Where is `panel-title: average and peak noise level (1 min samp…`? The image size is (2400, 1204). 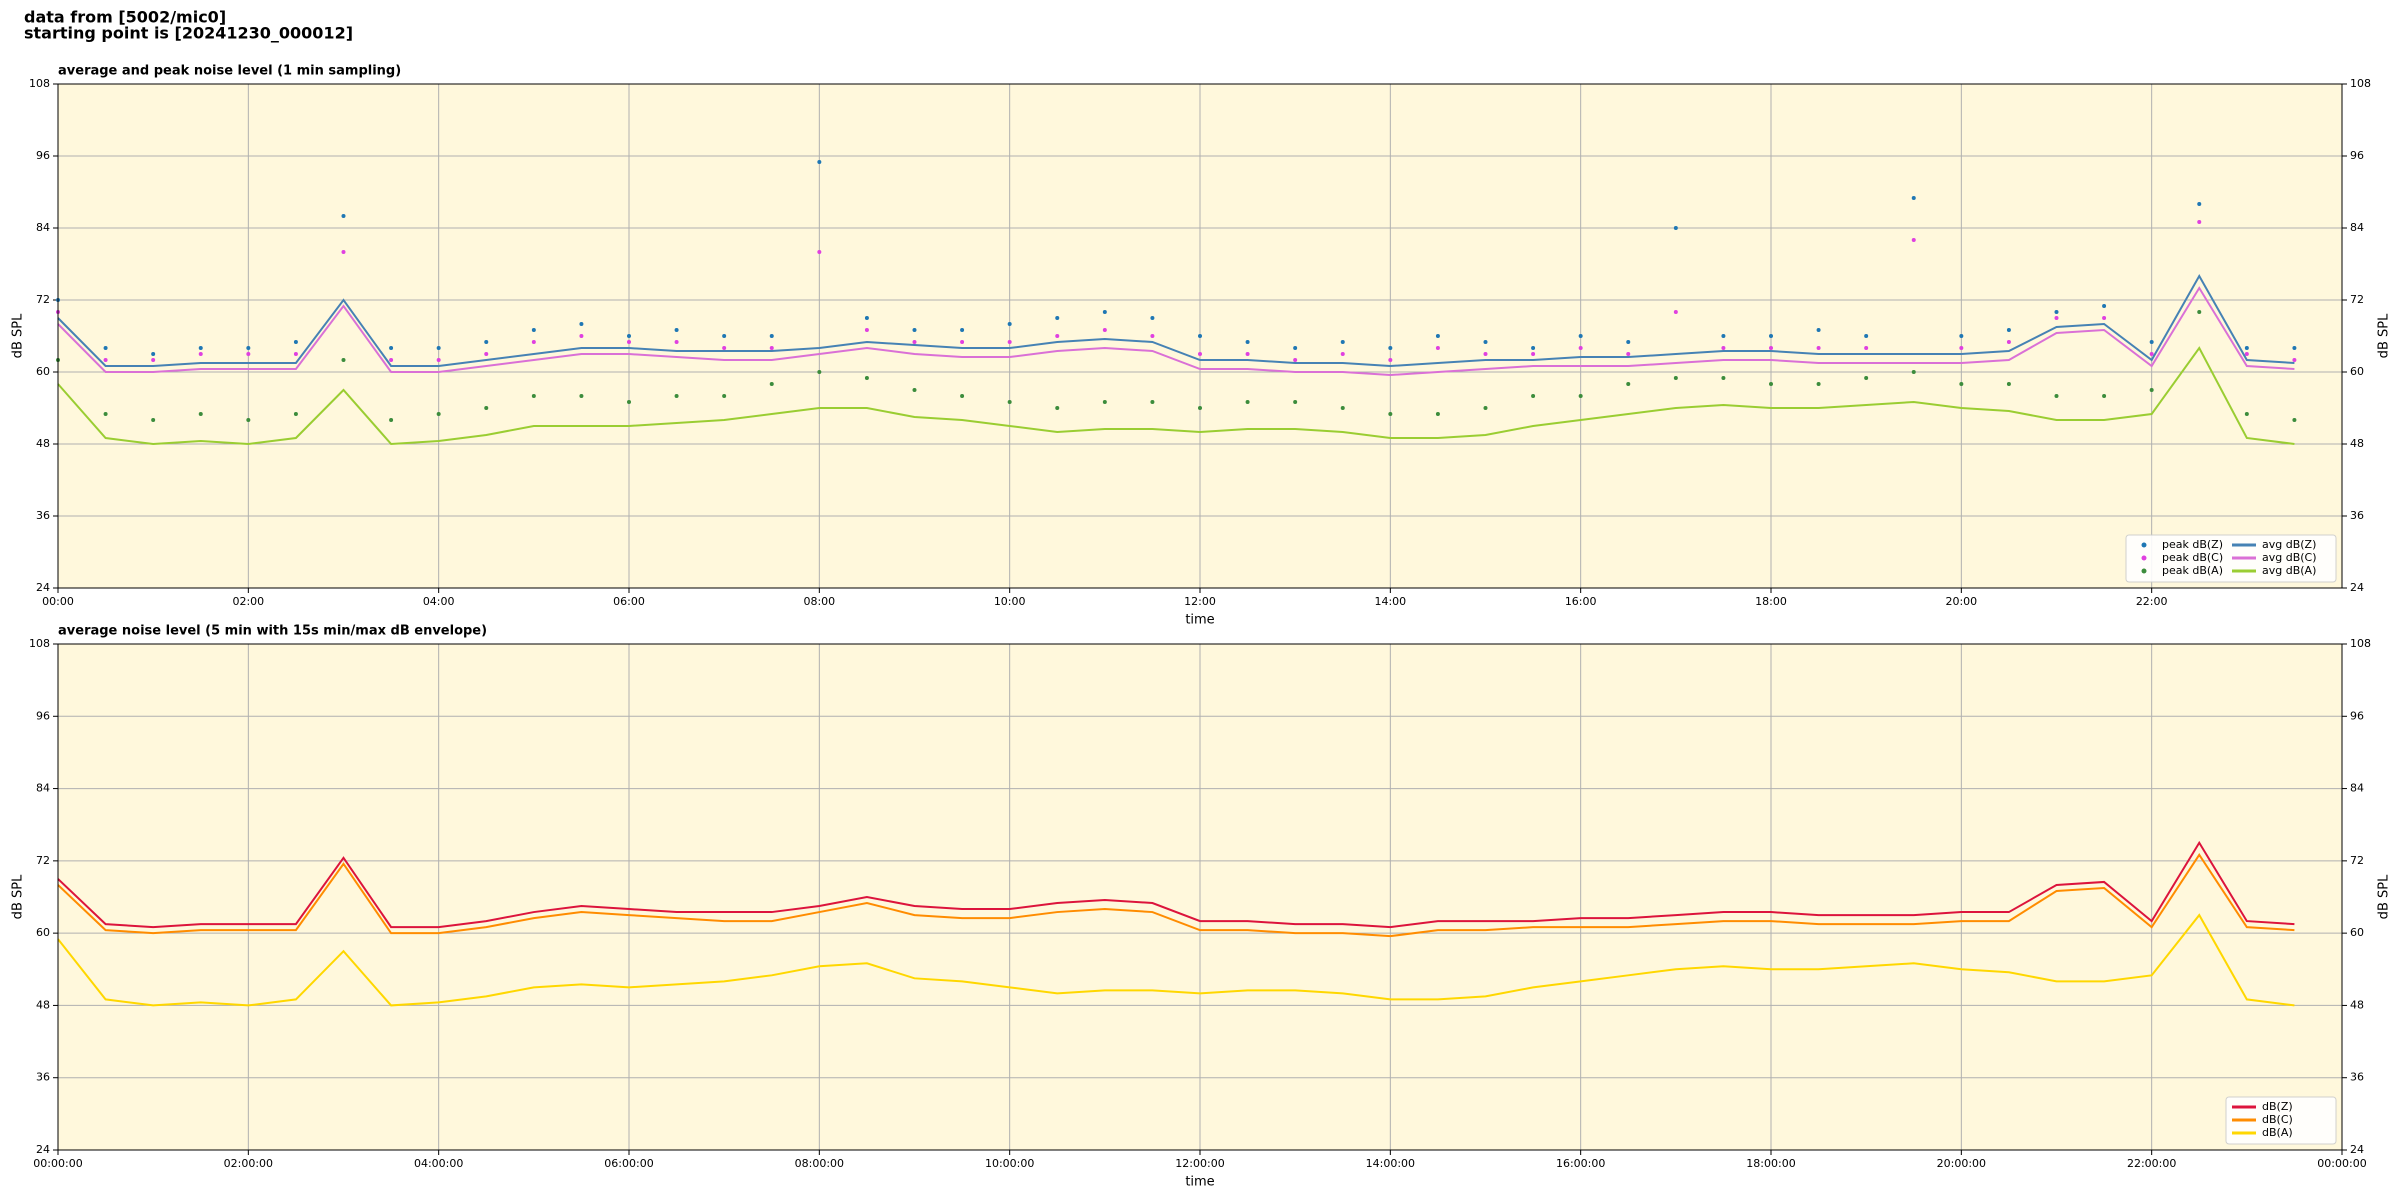
panel-title: average and peak noise level (1 min samp… is located at coordinates (229, 71).